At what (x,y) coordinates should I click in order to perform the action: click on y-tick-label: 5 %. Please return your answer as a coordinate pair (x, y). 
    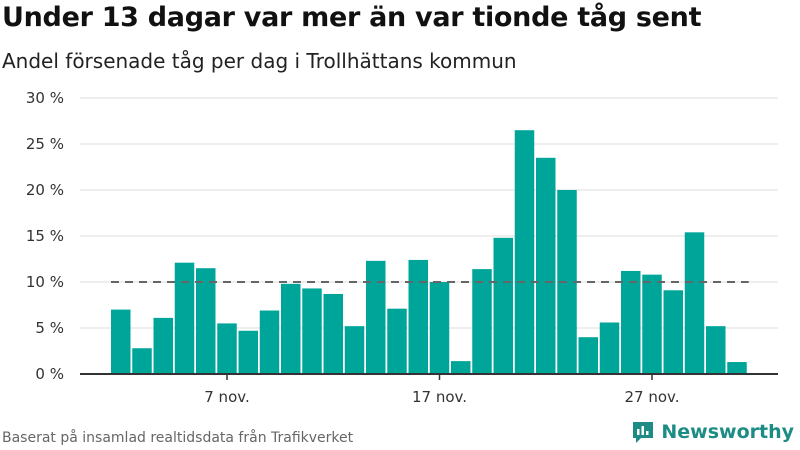
    Looking at the image, I should click on (49, 328).